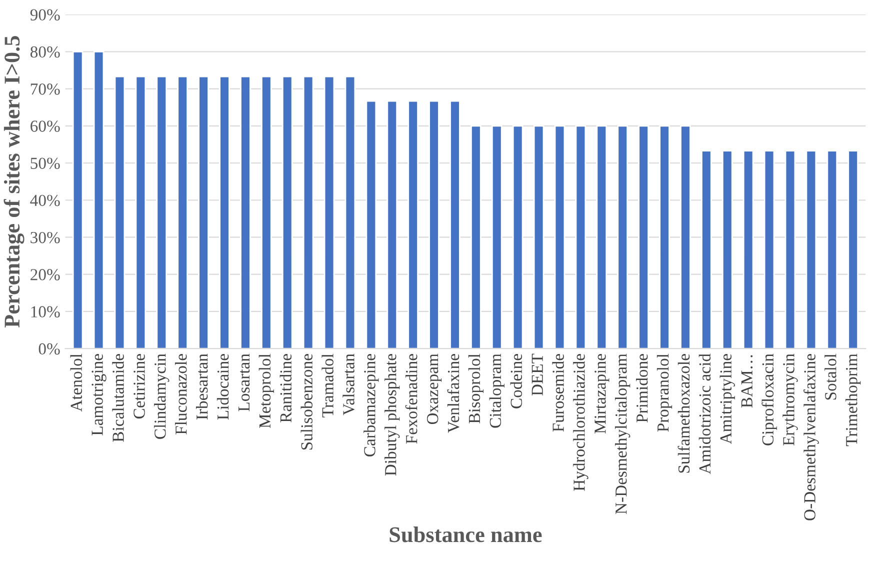  I want to click on x-tick-label: Primidone, so click(642, 388).